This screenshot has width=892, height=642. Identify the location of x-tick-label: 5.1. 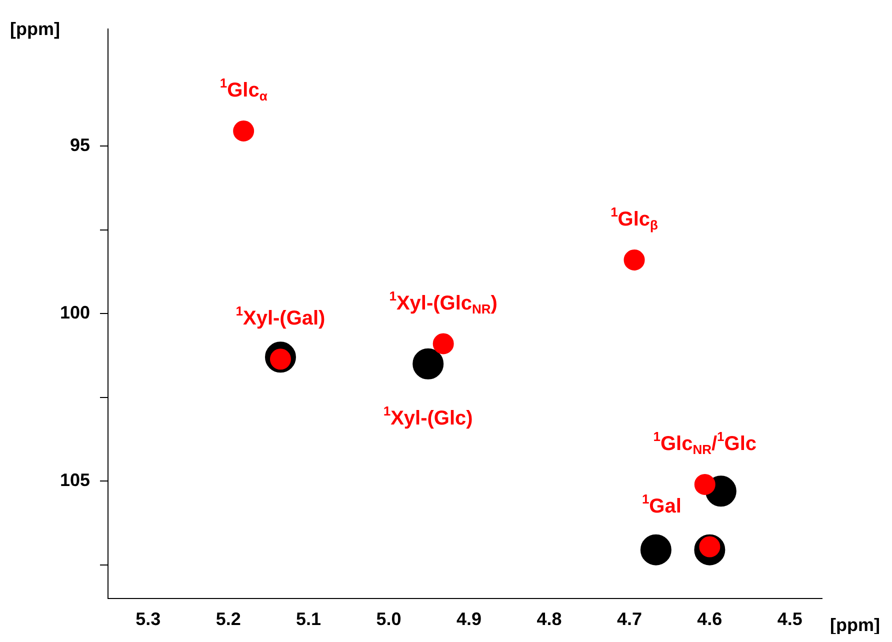
(309, 619).